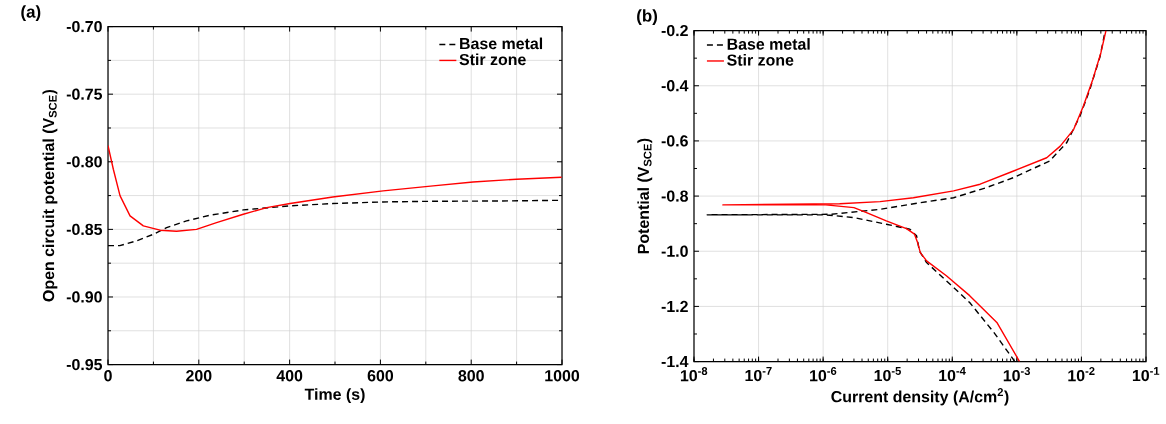  Describe the element at coordinates (674, 141) in the screenshot. I see `y-tick-label: -0.6` at that location.